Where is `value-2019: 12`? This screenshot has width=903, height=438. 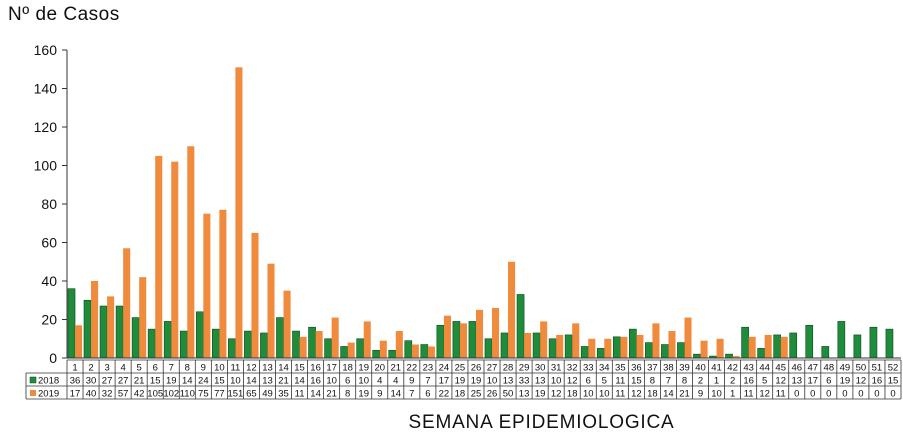 value-2019: 12 is located at coordinates (556, 394).